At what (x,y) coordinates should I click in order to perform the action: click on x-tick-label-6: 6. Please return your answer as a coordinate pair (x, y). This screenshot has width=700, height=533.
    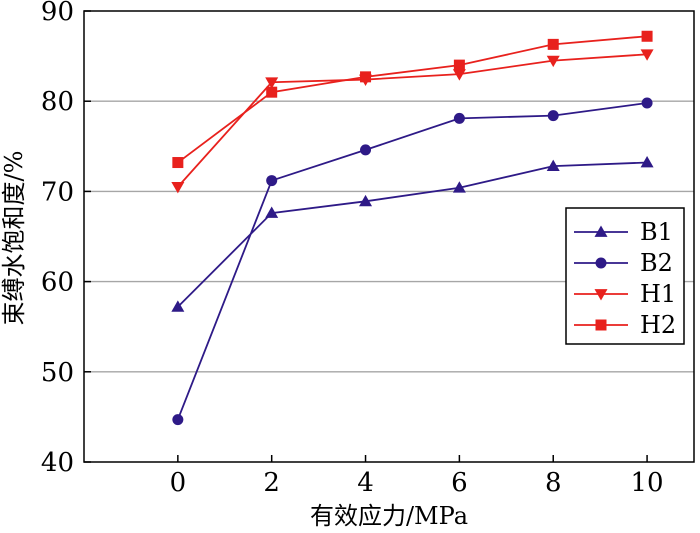
    Looking at the image, I should click on (459, 483).